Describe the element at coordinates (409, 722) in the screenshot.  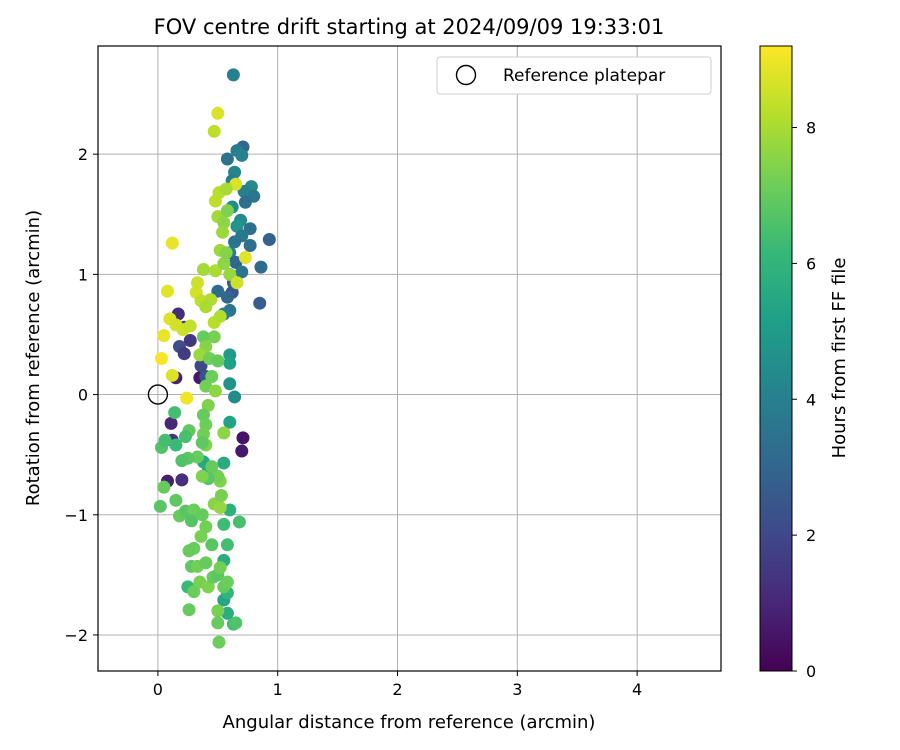
I see `x-axis-label: Angular distance from reference (arcmin)` at that location.